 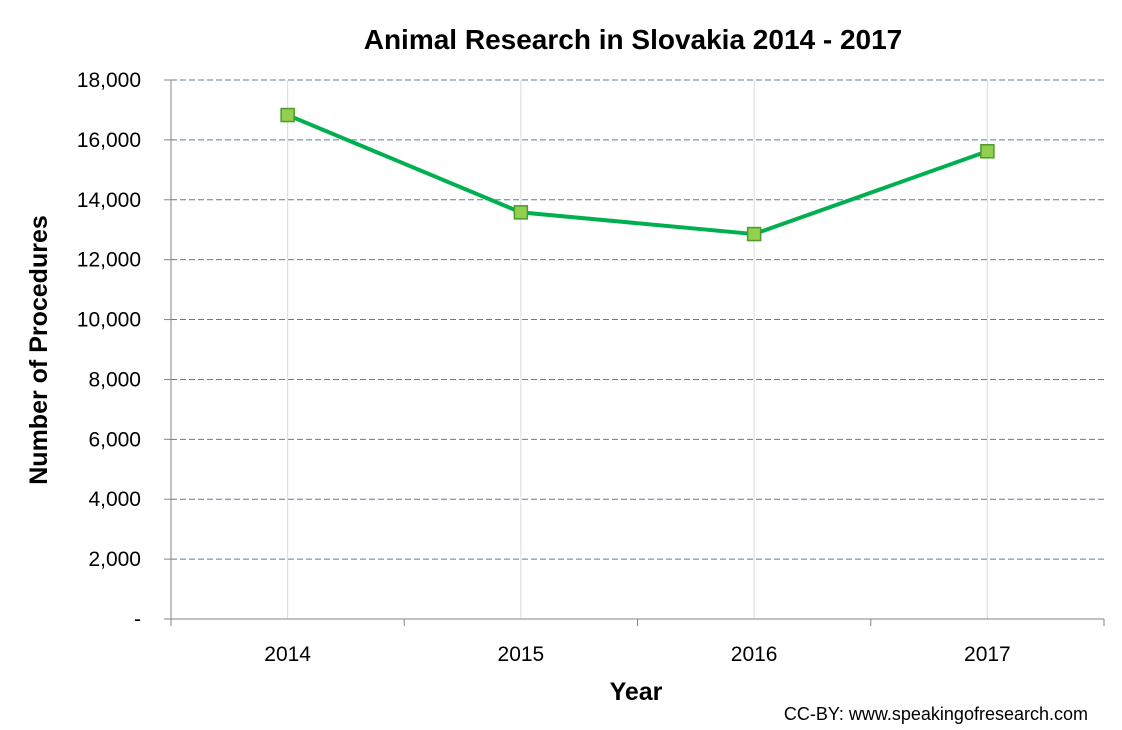 I want to click on series-markers, so click(x=637, y=174).